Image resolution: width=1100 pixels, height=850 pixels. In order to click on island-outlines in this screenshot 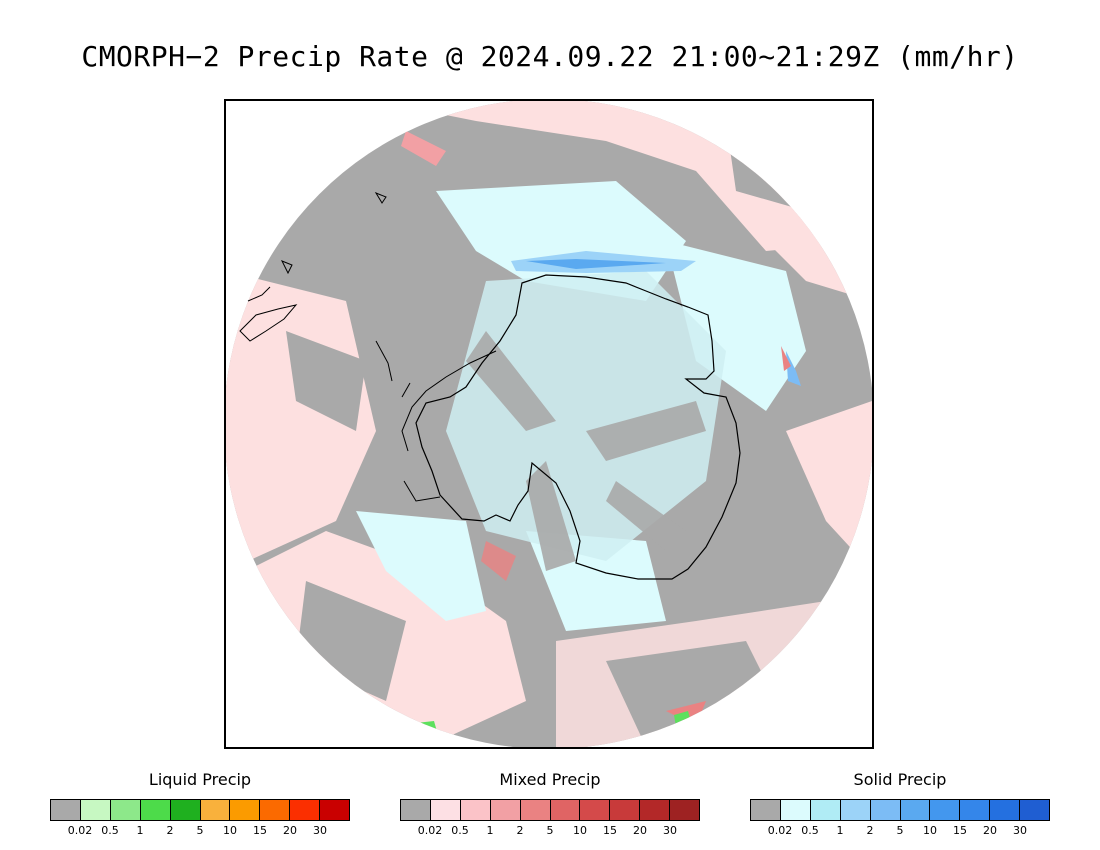, I will do `click(333, 233)`.